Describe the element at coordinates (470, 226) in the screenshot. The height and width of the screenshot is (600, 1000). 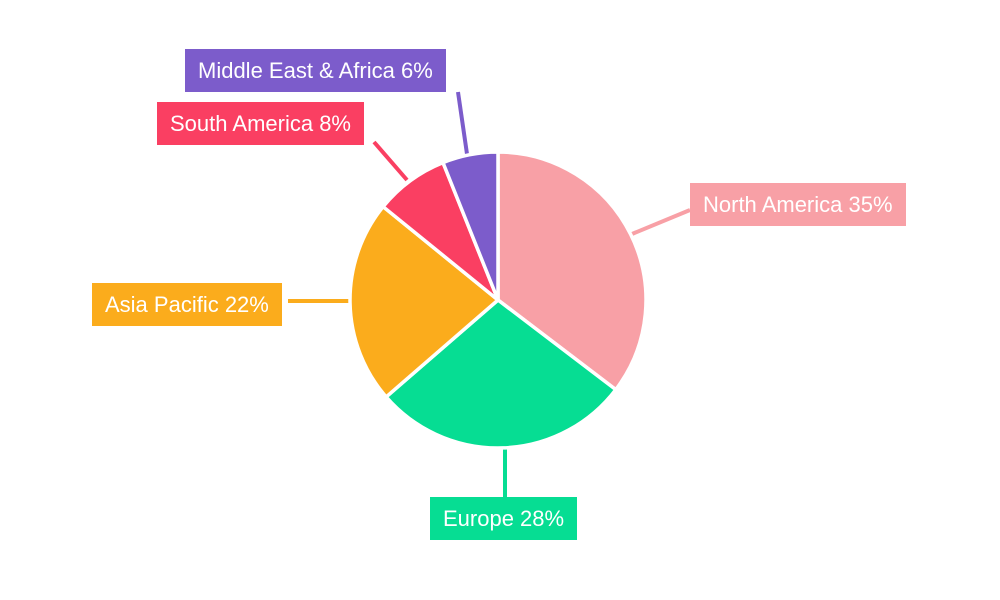
I see `pie-slice-middle-east-africa` at that location.